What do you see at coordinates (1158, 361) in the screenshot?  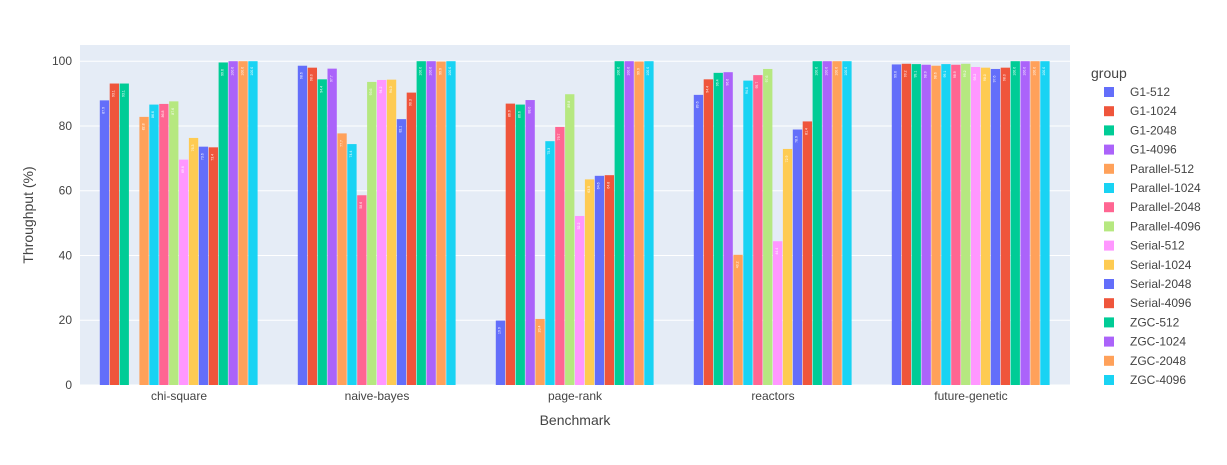 I see `legend-entry: ZGC-2048` at bounding box center [1158, 361].